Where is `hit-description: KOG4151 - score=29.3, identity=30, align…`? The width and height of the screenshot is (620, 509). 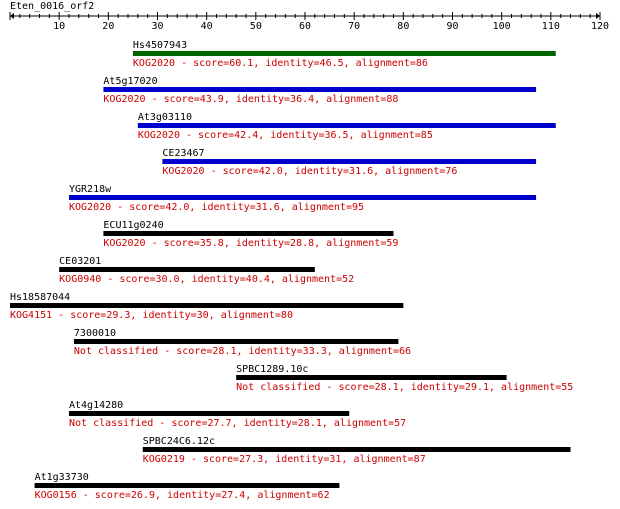
hit-description: KOG4151 - score=29.3, identity=30, align… is located at coordinates (151, 315).